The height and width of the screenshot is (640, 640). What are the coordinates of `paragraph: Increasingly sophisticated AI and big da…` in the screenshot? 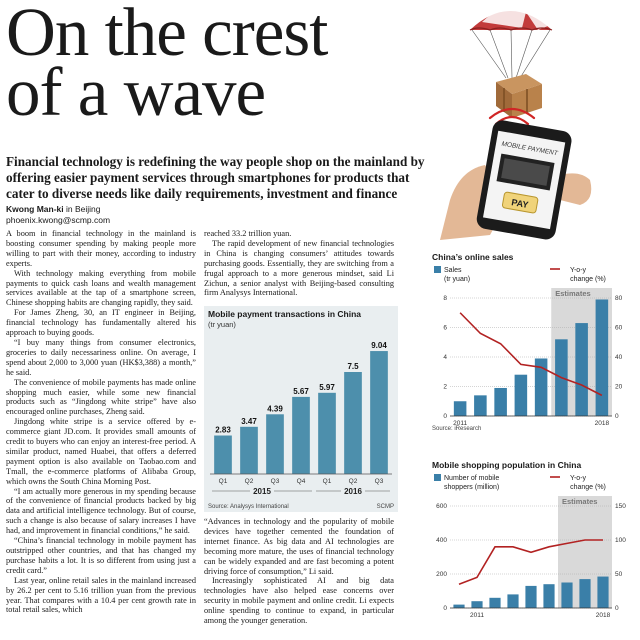 It's located at (299, 601).